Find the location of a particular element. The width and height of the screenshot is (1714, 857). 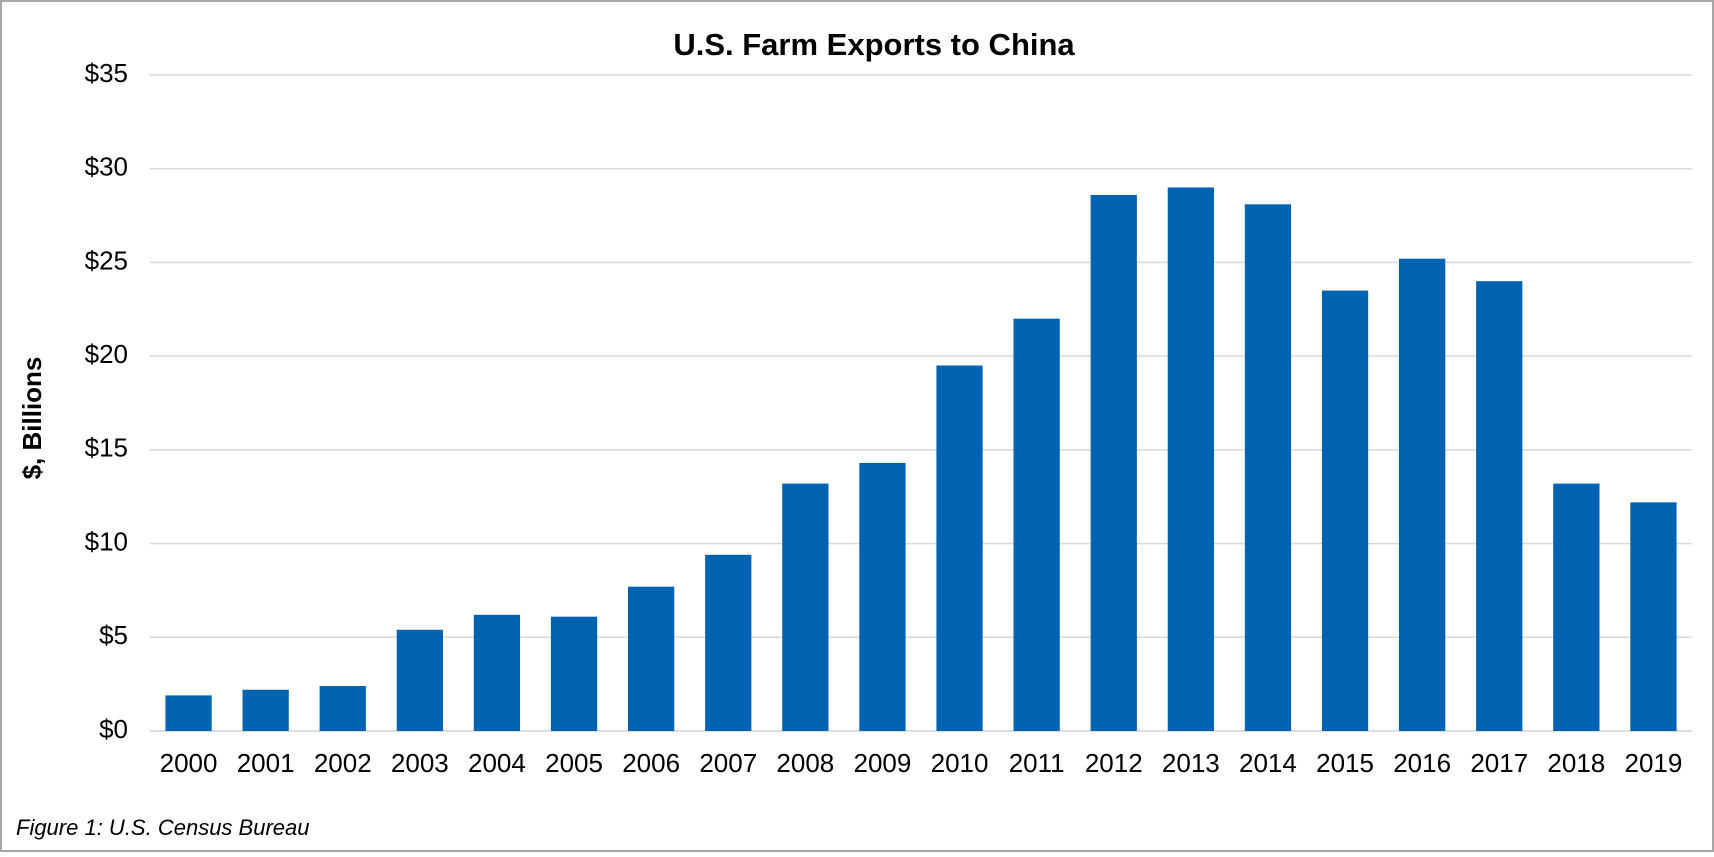

x-tick-label: 2005 is located at coordinates (574, 763).